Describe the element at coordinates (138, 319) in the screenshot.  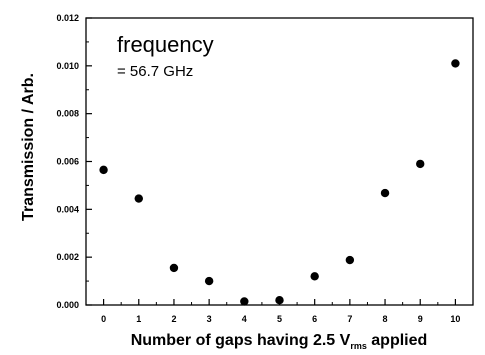
I see `x-tick-label: 1` at that location.